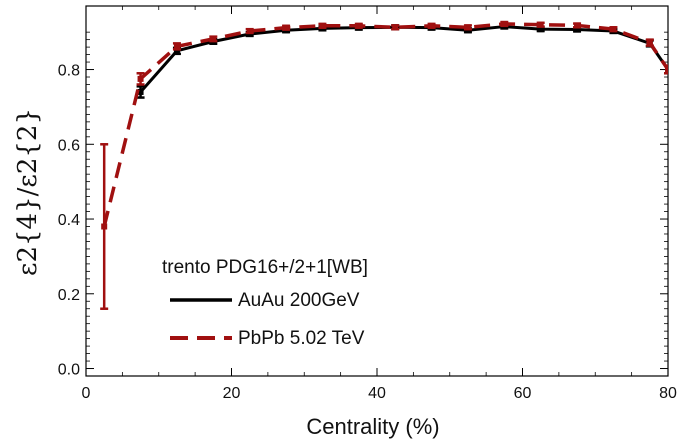 The width and height of the screenshot is (682, 440). I want to click on legend-title: trento PDG16+/2+1[WB], so click(265, 267).